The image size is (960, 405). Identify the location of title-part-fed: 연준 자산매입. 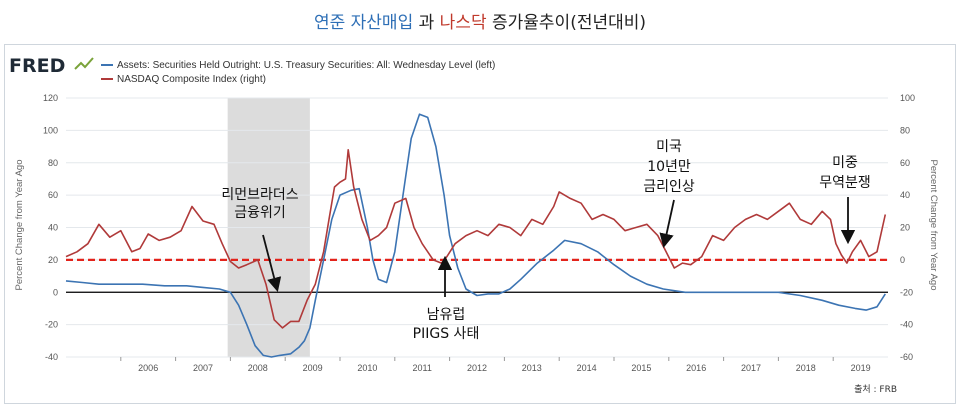
(363, 23).